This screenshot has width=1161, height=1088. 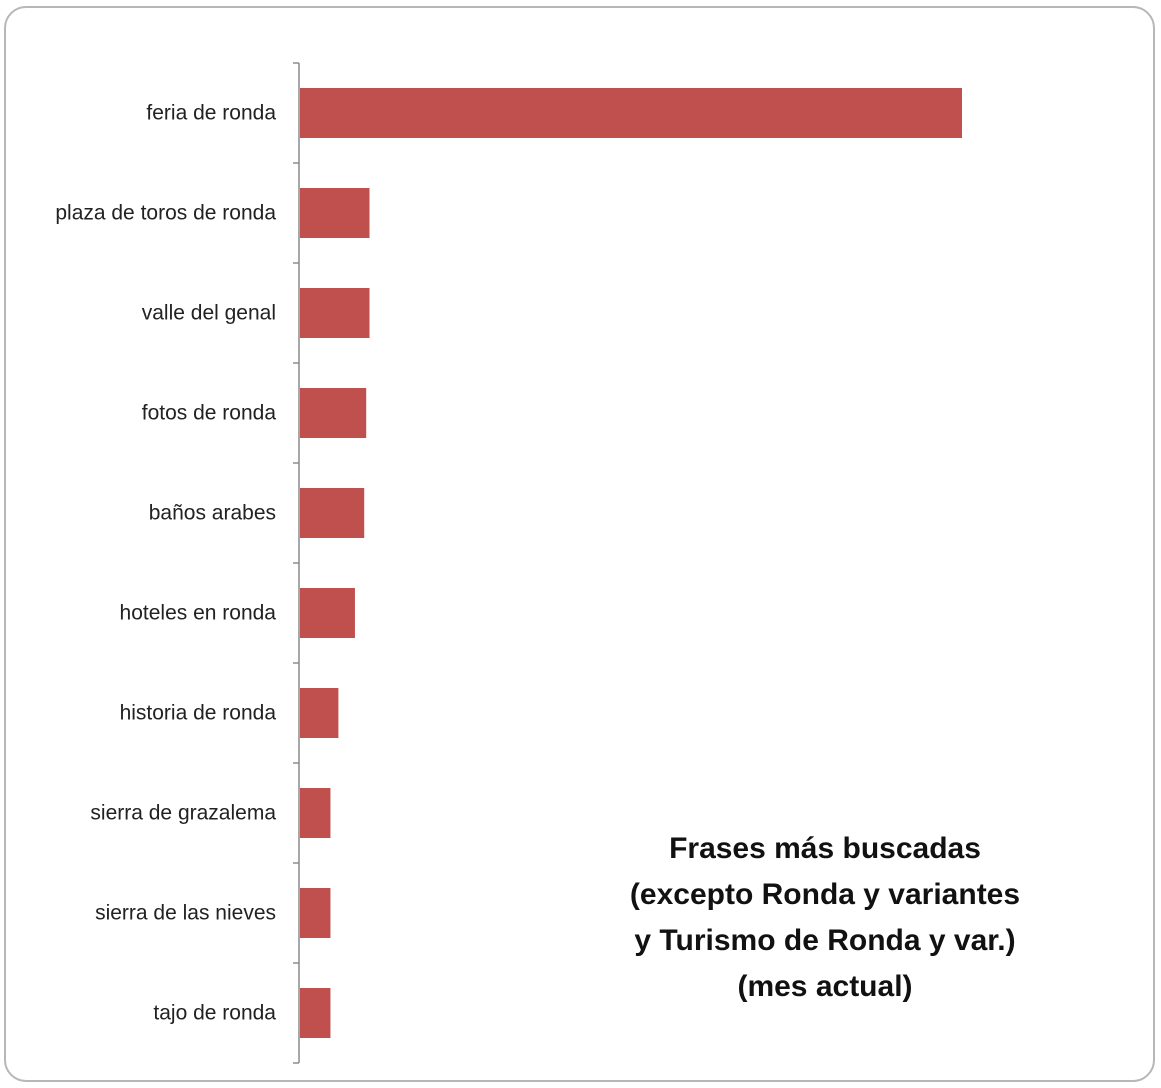 I want to click on category-label: sierra de grazalema, so click(x=183, y=813).